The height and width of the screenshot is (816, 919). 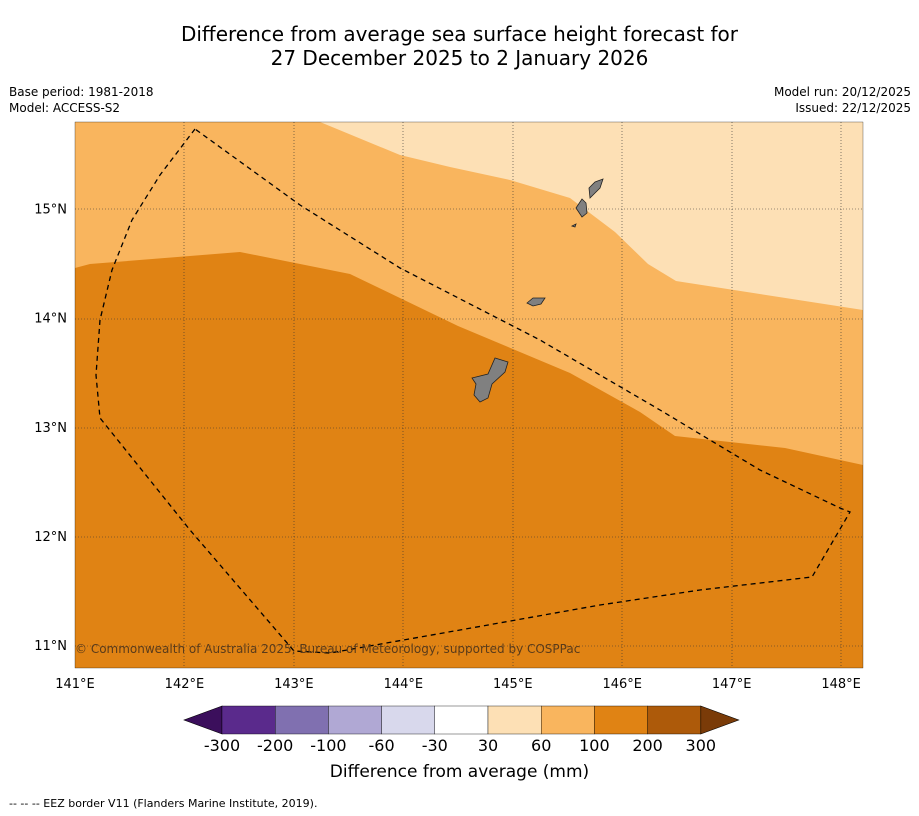 I want to click on colorbar-tick-labels: -300 -200 -100 -60 -30 30 60 100 200 300, so click(x=460, y=745).